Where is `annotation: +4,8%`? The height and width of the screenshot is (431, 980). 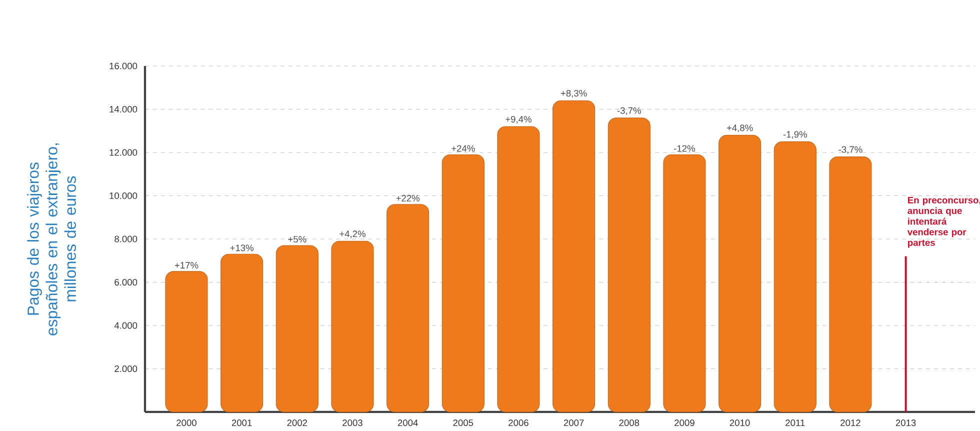
annotation: +4,8% is located at coordinates (739, 128).